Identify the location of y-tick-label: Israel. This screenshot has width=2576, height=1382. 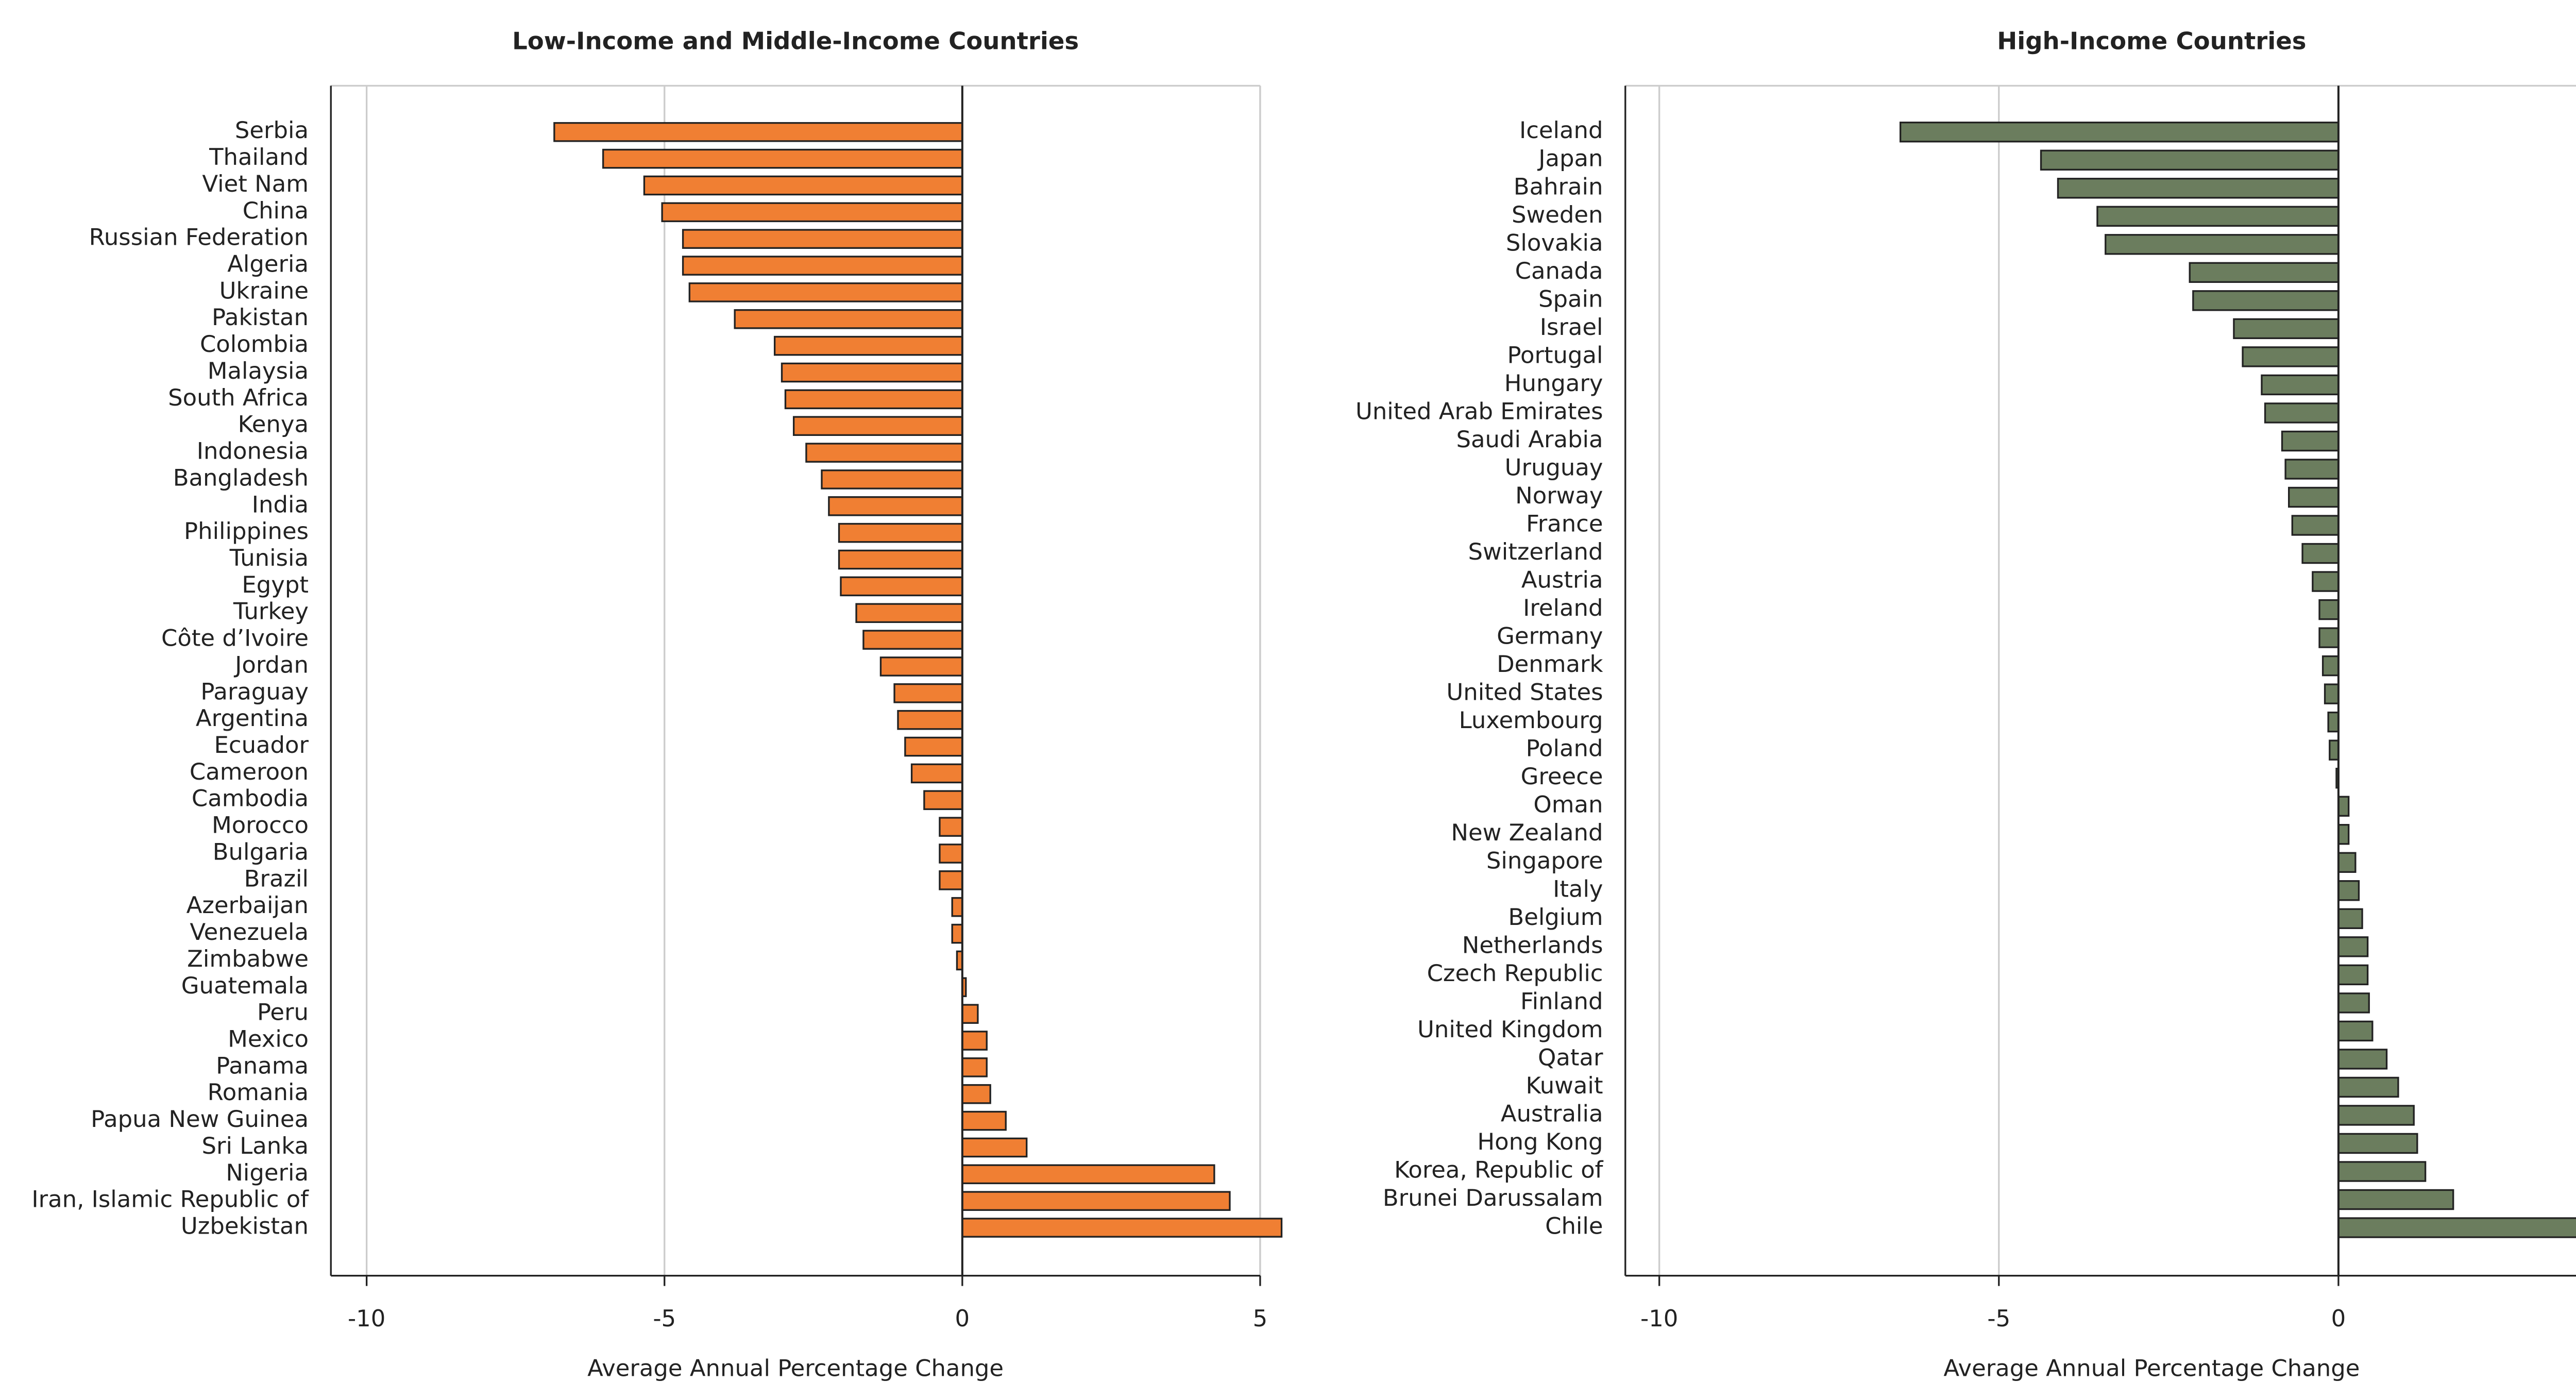
(1571, 327).